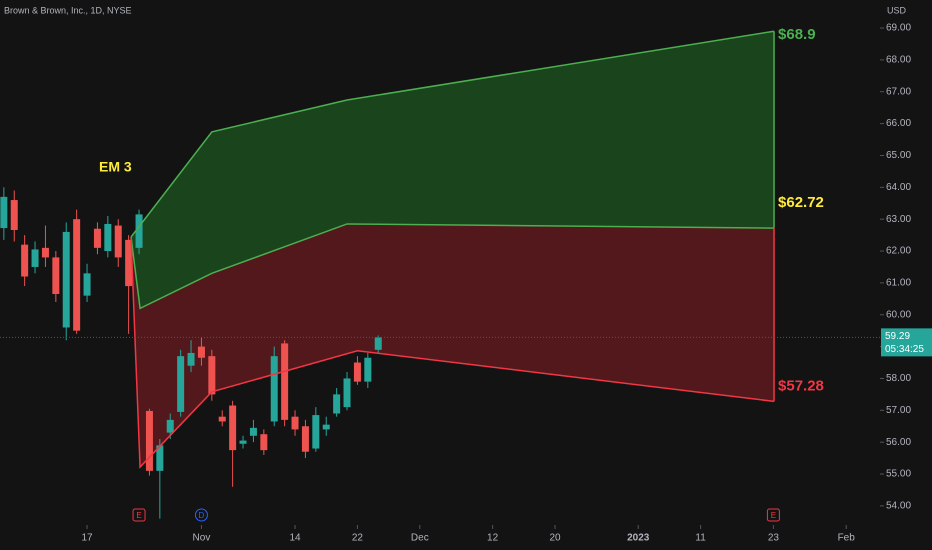 This screenshot has width=932, height=550. What do you see at coordinates (898, 314) in the screenshot?
I see `y-tick-label: 60.00` at bounding box center [898, 314].